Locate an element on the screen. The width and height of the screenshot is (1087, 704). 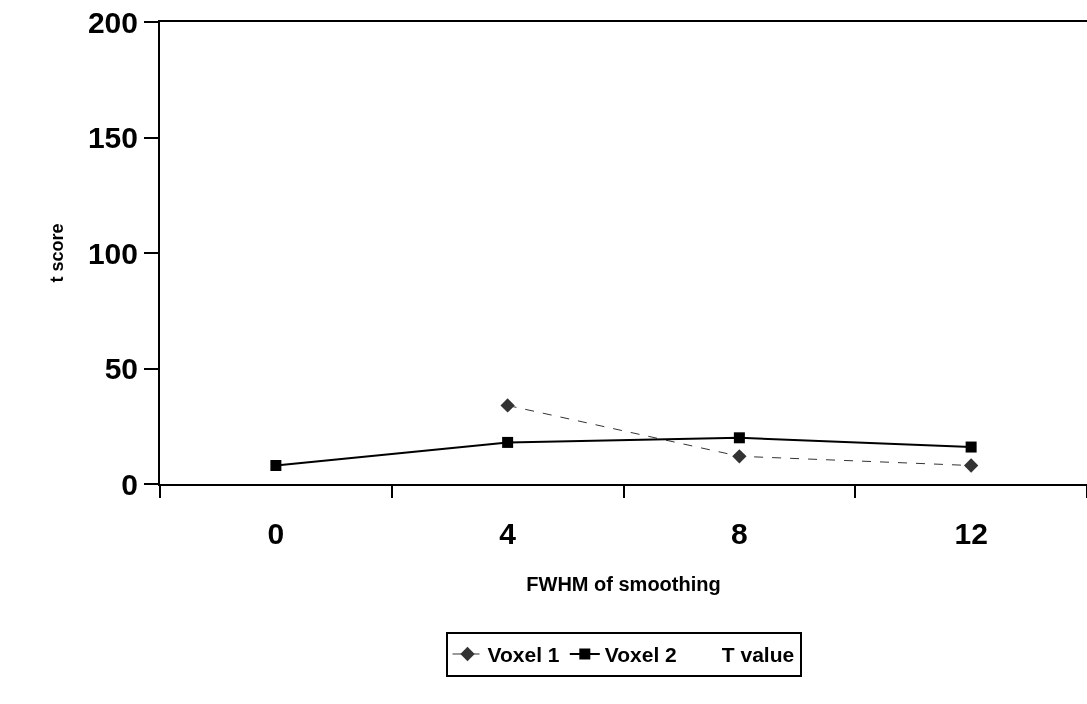
x-tick-label: 12 is located at coordinates (971, 533).